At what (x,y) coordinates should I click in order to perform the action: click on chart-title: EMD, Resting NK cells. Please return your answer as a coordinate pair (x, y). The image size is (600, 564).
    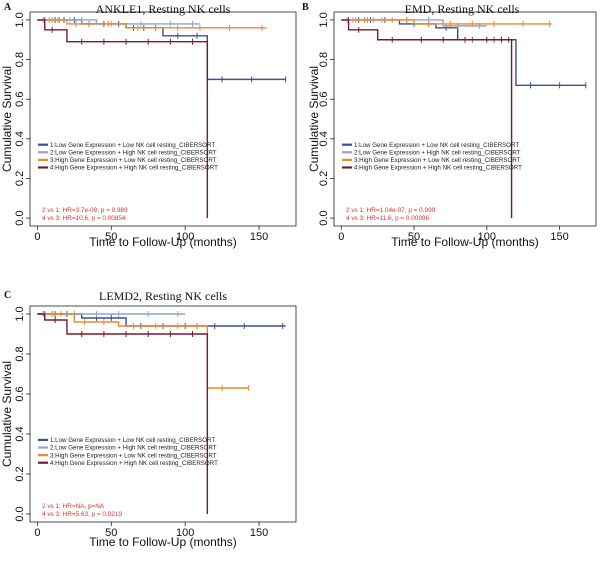
    Looking at the image, I should click on (462, 9).